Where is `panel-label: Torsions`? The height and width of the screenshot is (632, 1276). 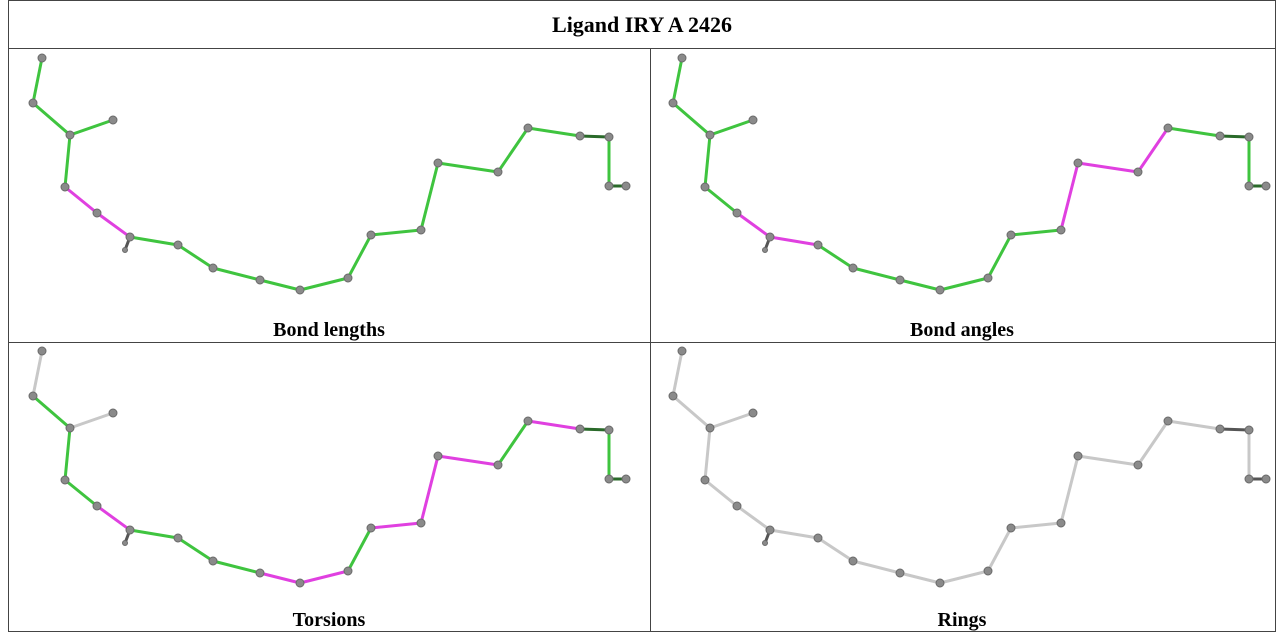 panel-label: Torsions is located at coordinates (329, 620).